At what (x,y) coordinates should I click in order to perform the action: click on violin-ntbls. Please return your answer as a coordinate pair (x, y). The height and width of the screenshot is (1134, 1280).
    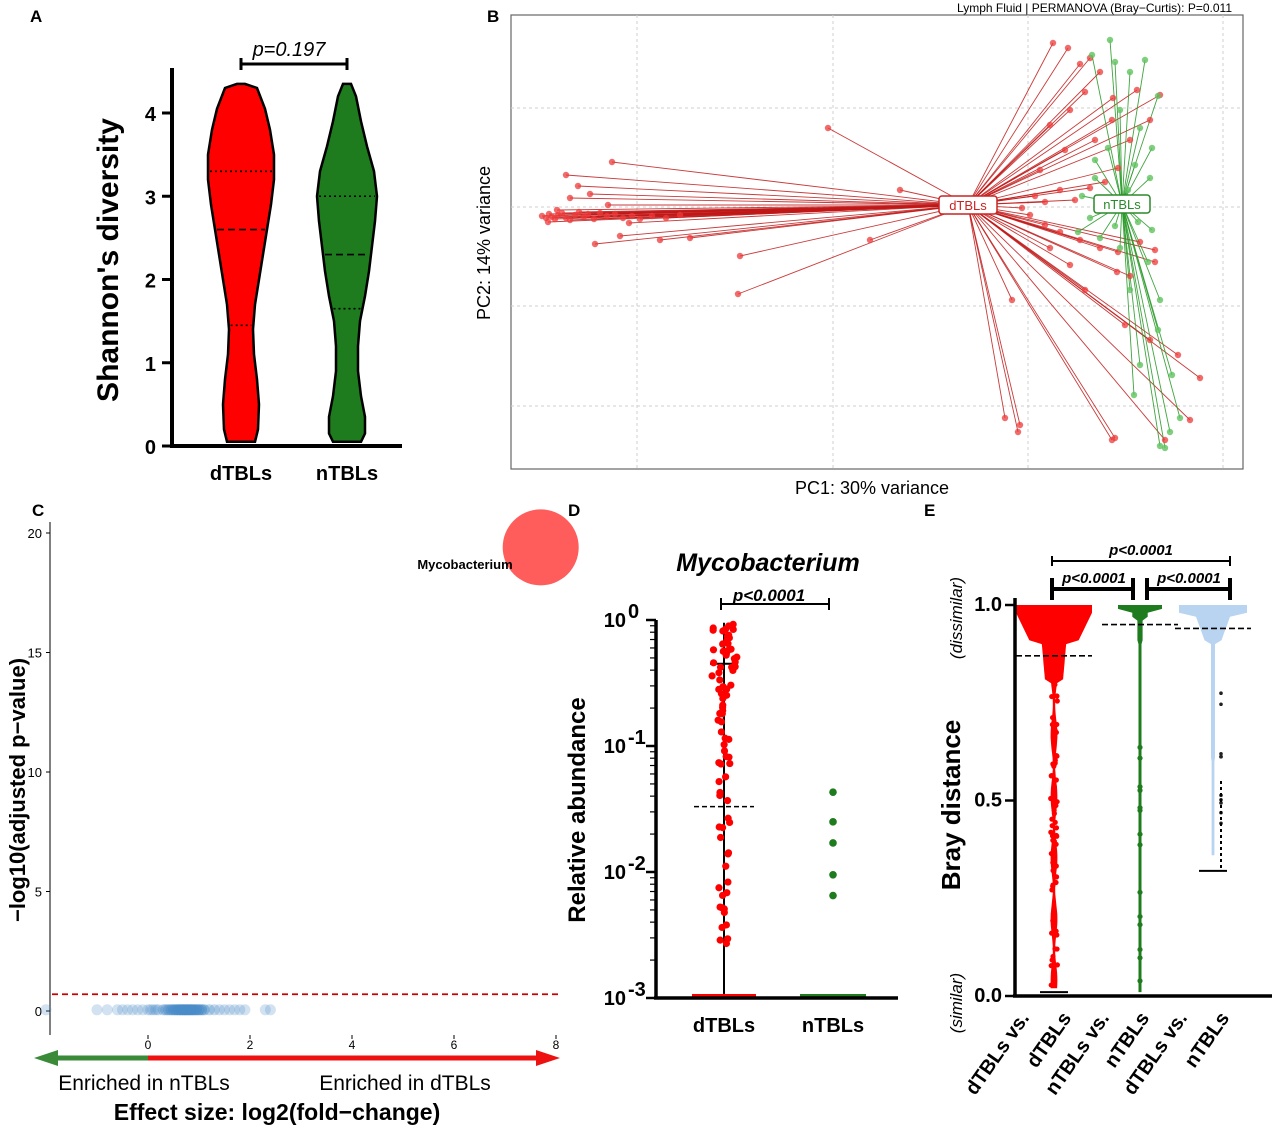
    Looking at the image, I should click on (347, 263).